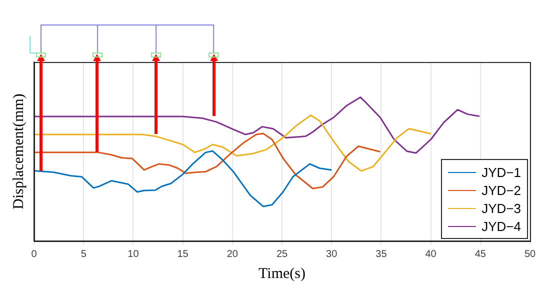 This screenshot has width=554, height=289. I want to click on legend-label: JYD−2, so click(501, 190).